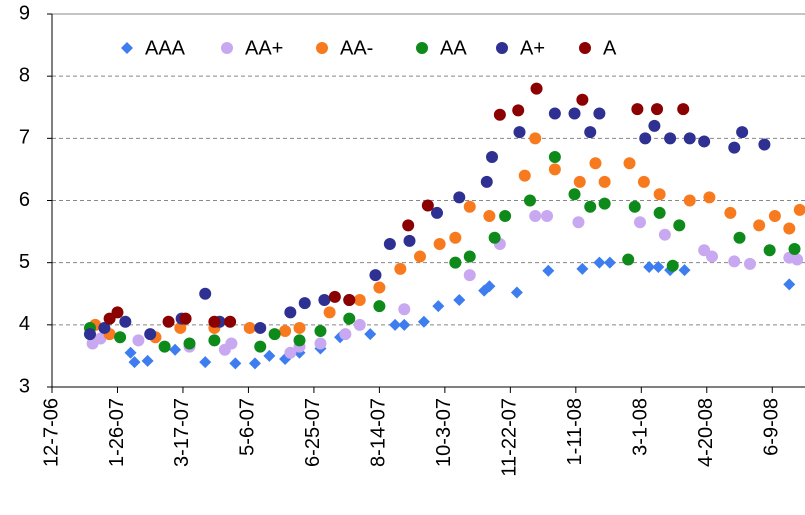  What do you see at coordinates (379, 432) in the screenshot?
I see `x-tick-label: 8-14-07` at bounding box center [379, 432].